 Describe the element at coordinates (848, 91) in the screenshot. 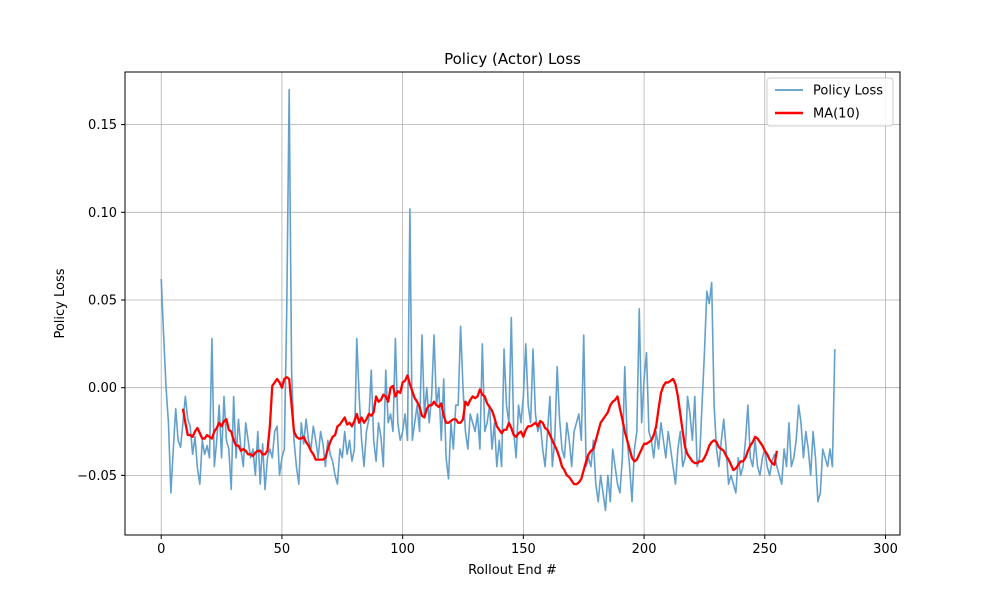

I see `legend-label-policy-loss: Policy Loss` at that location.